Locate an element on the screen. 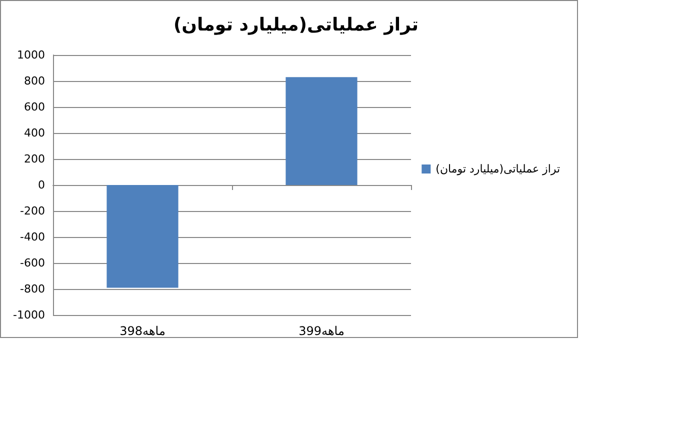 The height and width of the screenshot is (445, 692). y-tick-label: -800 is located at coordinates (32, 289).